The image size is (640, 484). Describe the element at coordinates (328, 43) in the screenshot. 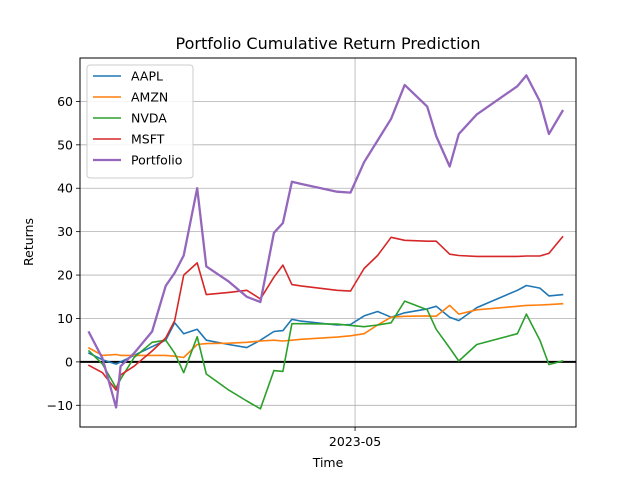

I see `chart-title: Portfolio Cumulative Return Prediction` at that location.